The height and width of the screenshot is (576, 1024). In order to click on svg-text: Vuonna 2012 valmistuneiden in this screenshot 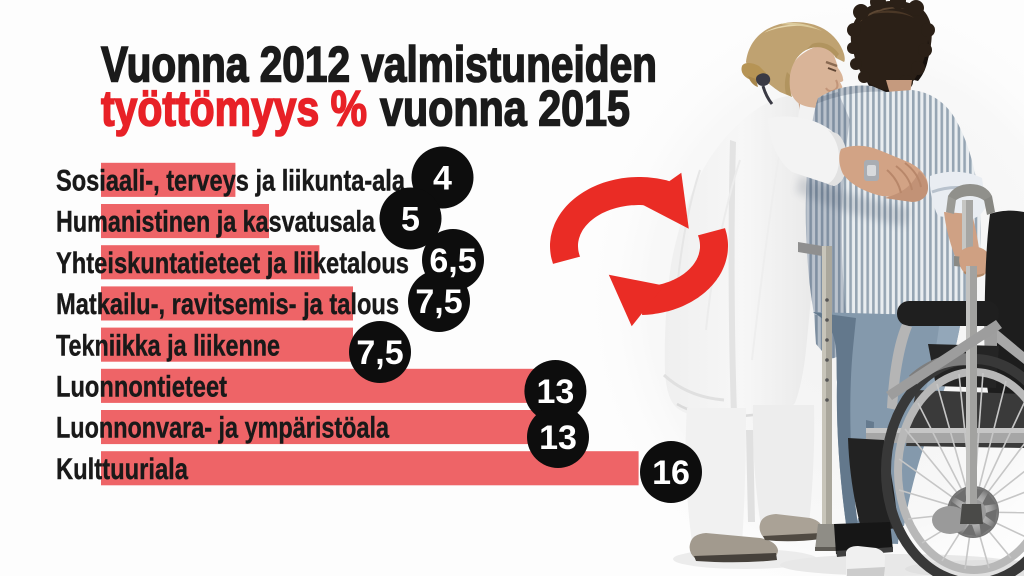, I will do `click(379, 65)`.